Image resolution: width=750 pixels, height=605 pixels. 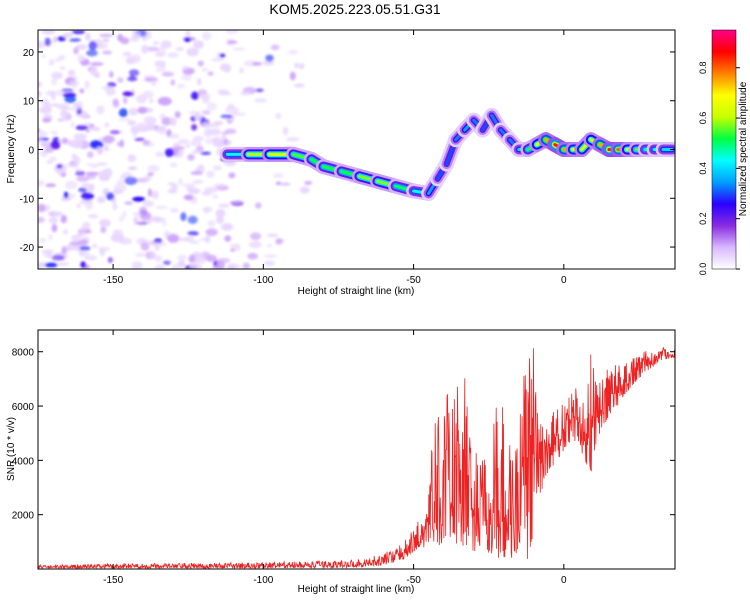 I want to click on colorbar-ticks: 0.0 0.2 0.4 0.6 0.8, so click(x=719, y=168).